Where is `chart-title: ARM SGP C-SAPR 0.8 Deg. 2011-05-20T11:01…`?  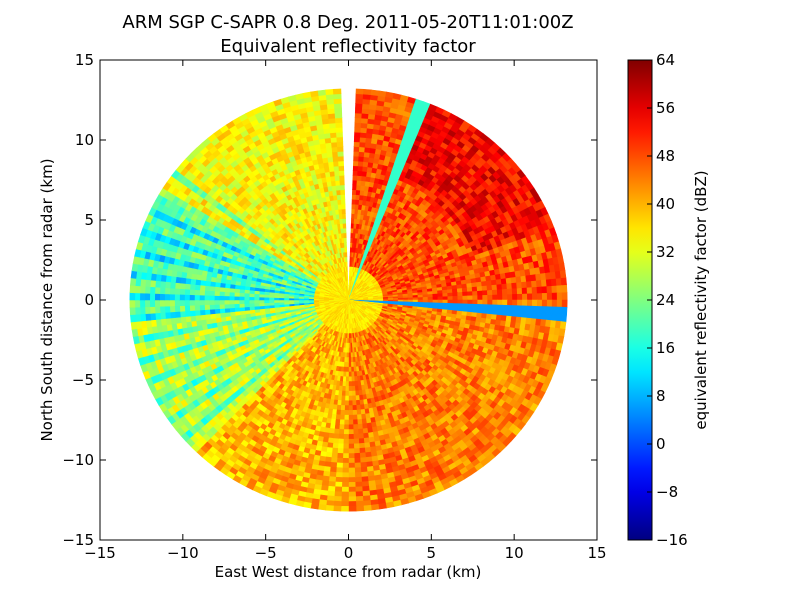 chart-title: ARM SGP C-SAPR 0.8 Deg. 2011-05-20T11:01… is located at coordinates (347, 22).